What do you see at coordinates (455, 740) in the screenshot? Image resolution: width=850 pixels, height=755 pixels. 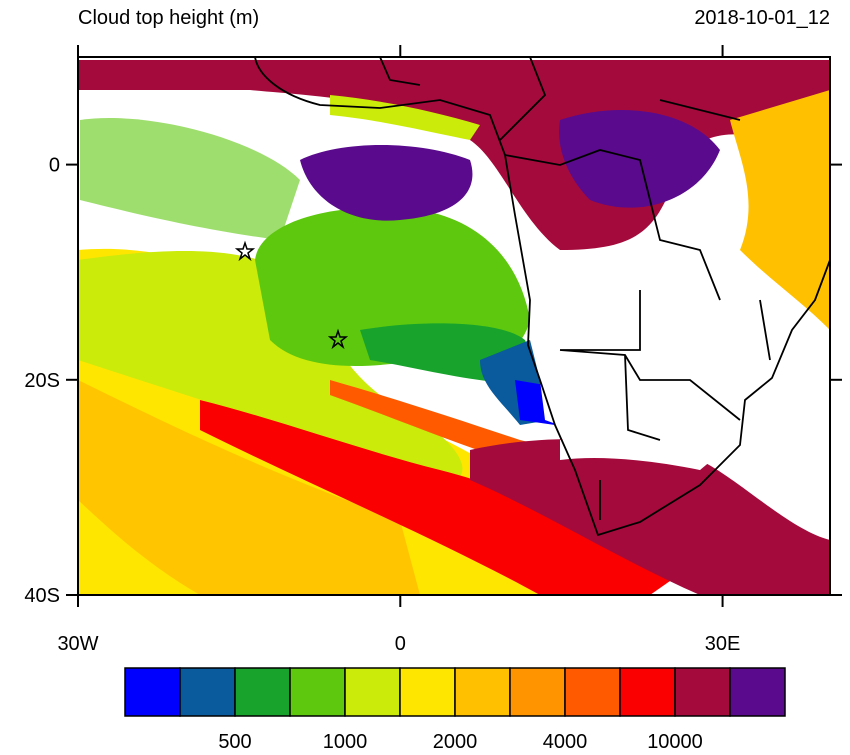 I see `colorbar-label: 2000` at bounding box center [455, 740].